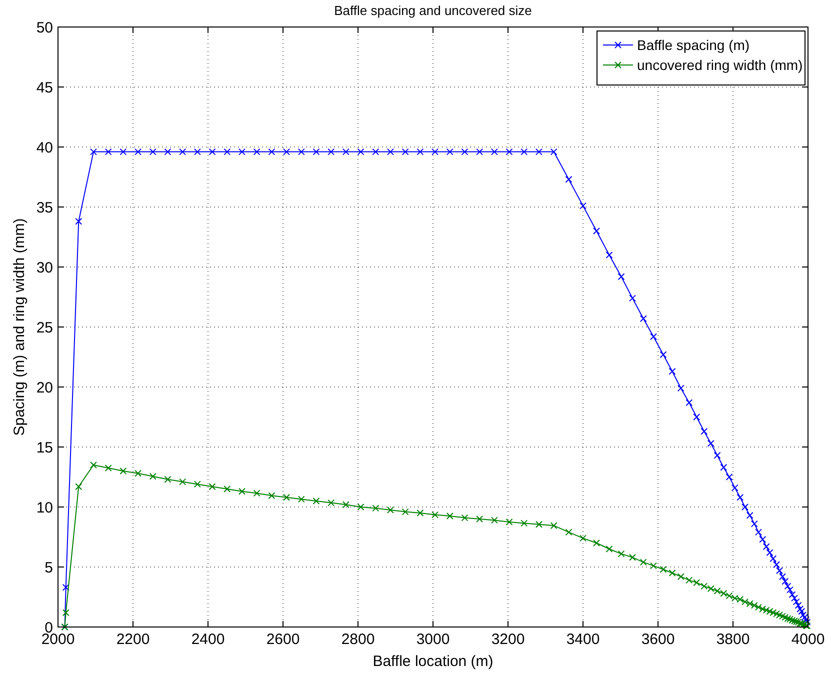  I want to click on x-tick-label: 3600, so click(658, 639).